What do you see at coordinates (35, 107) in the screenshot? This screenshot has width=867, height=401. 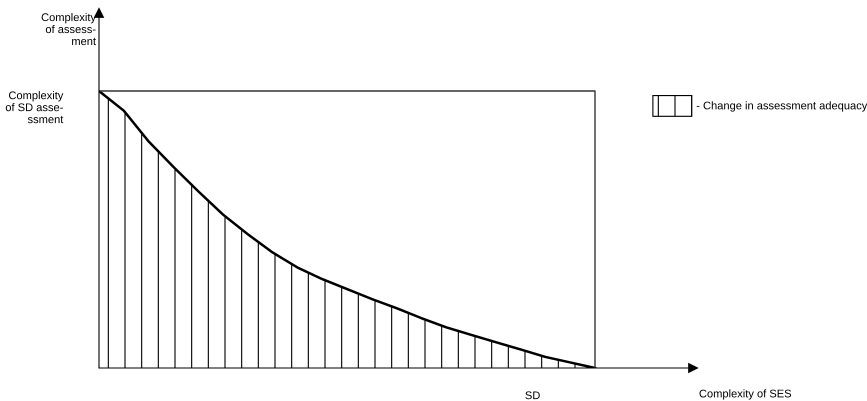 I see `text: Complexity of SD asse- ssment` at bounding box center [35, 107].